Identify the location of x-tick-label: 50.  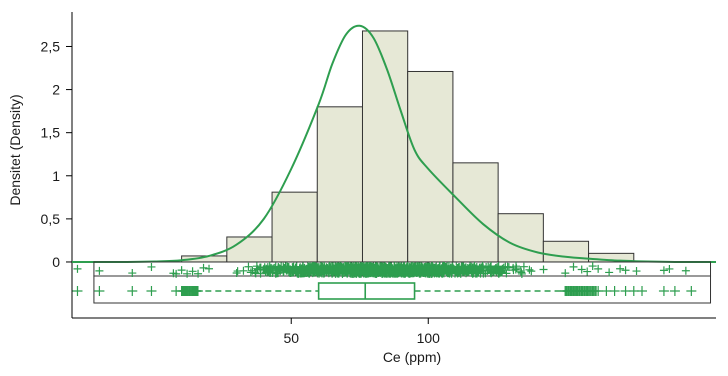
(291, 338).